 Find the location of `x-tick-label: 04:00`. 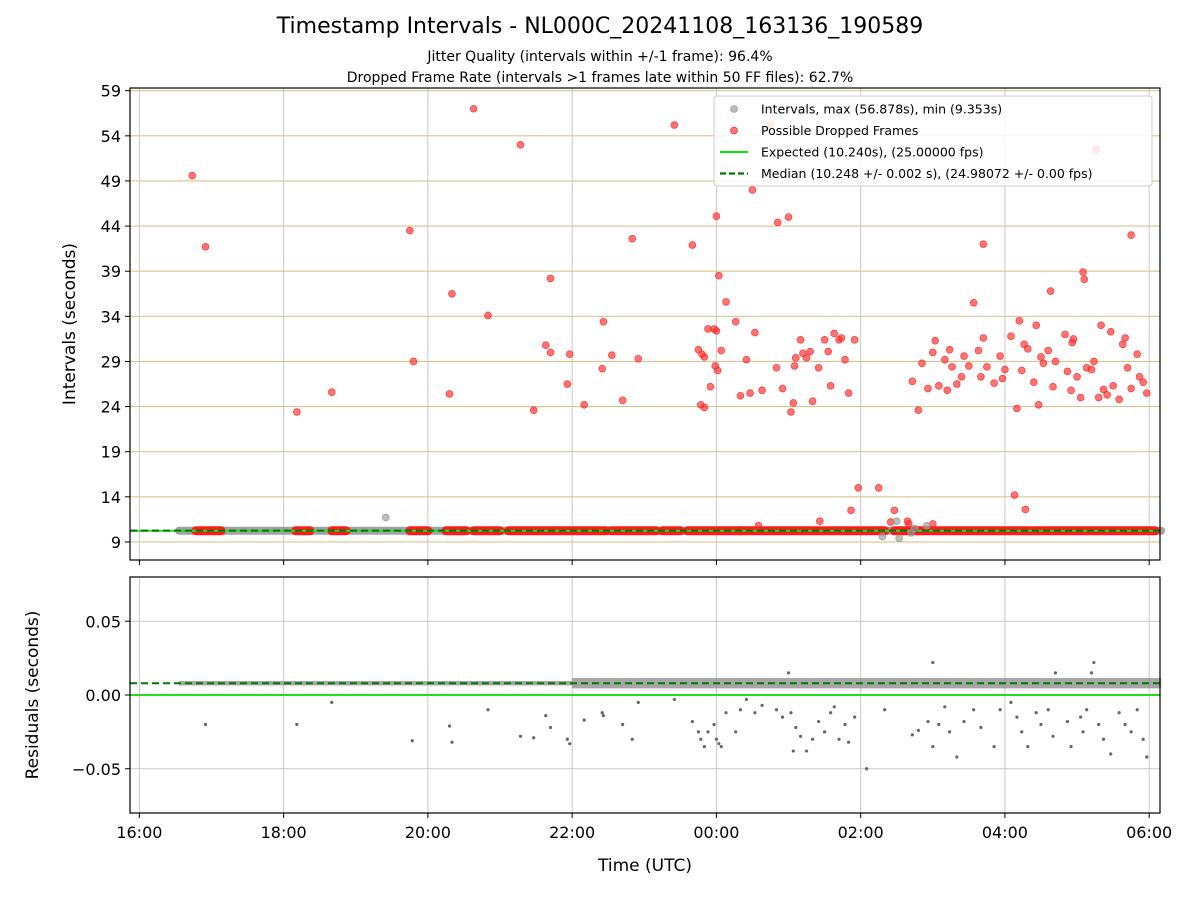

x-tick-label: 04:00 is located at coordinates (1005, 832).